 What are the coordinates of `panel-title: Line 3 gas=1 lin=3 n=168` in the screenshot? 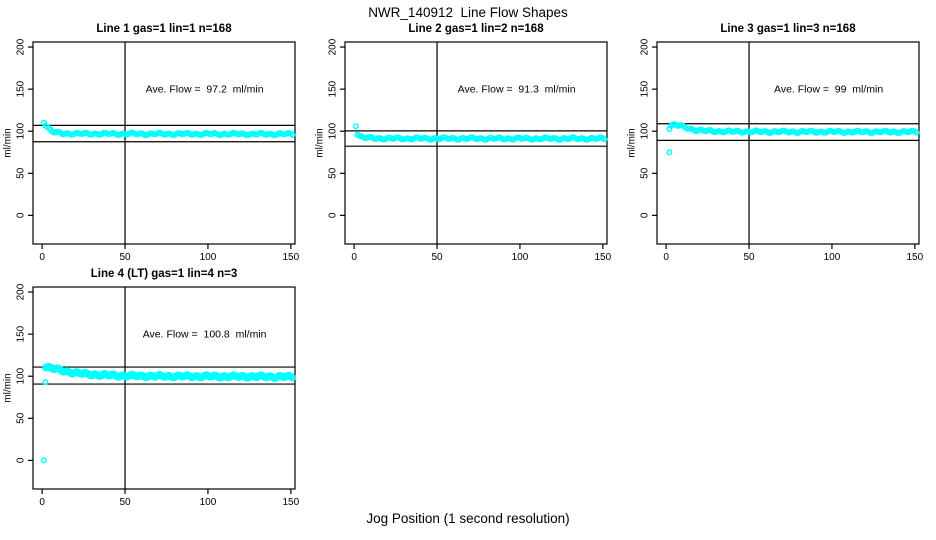 It's located at (788, 29).